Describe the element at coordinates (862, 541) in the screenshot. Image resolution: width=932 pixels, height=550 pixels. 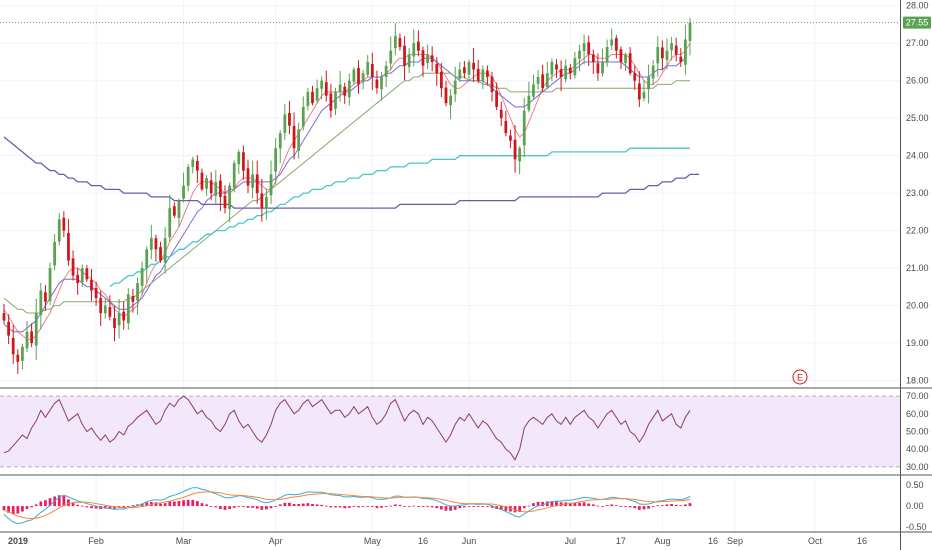
I see `x-tick-label: 16` at that location.